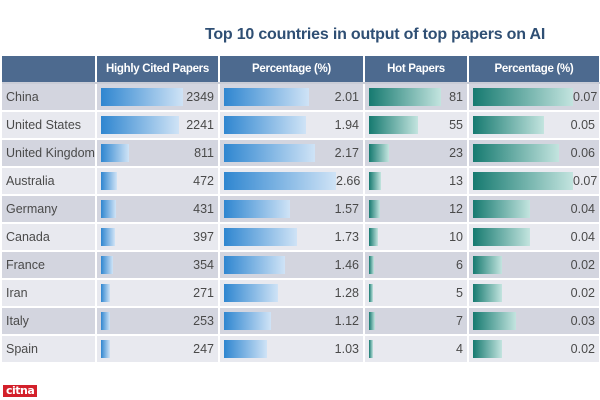 This screenshot has width=600, height=400. I want to click on hc-percentage-cell: 2.17, so click(292, 153).